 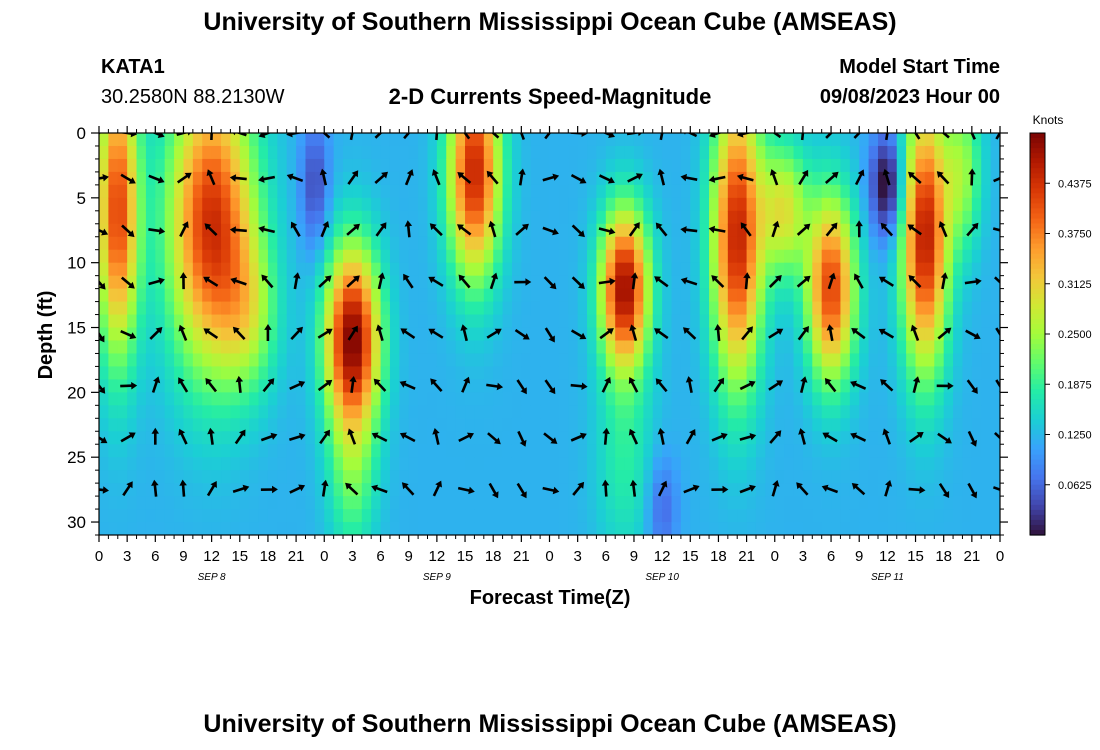 What do you see at coordinates (634, 556) in the screenshot?
I see `x-tick-label: 9` at bounding box center [634, 556].